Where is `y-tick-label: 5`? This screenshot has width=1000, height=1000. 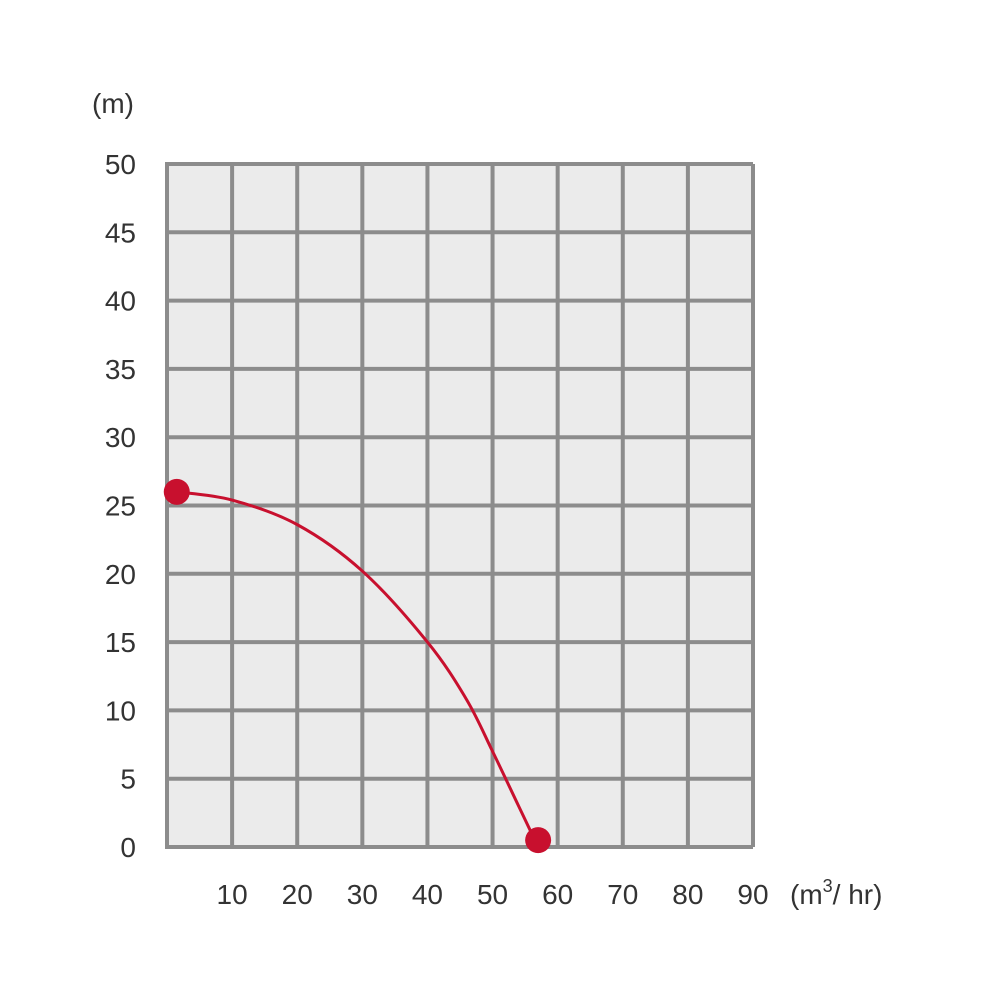 y-tick-label: 5 is located at coordinates (128, 779).